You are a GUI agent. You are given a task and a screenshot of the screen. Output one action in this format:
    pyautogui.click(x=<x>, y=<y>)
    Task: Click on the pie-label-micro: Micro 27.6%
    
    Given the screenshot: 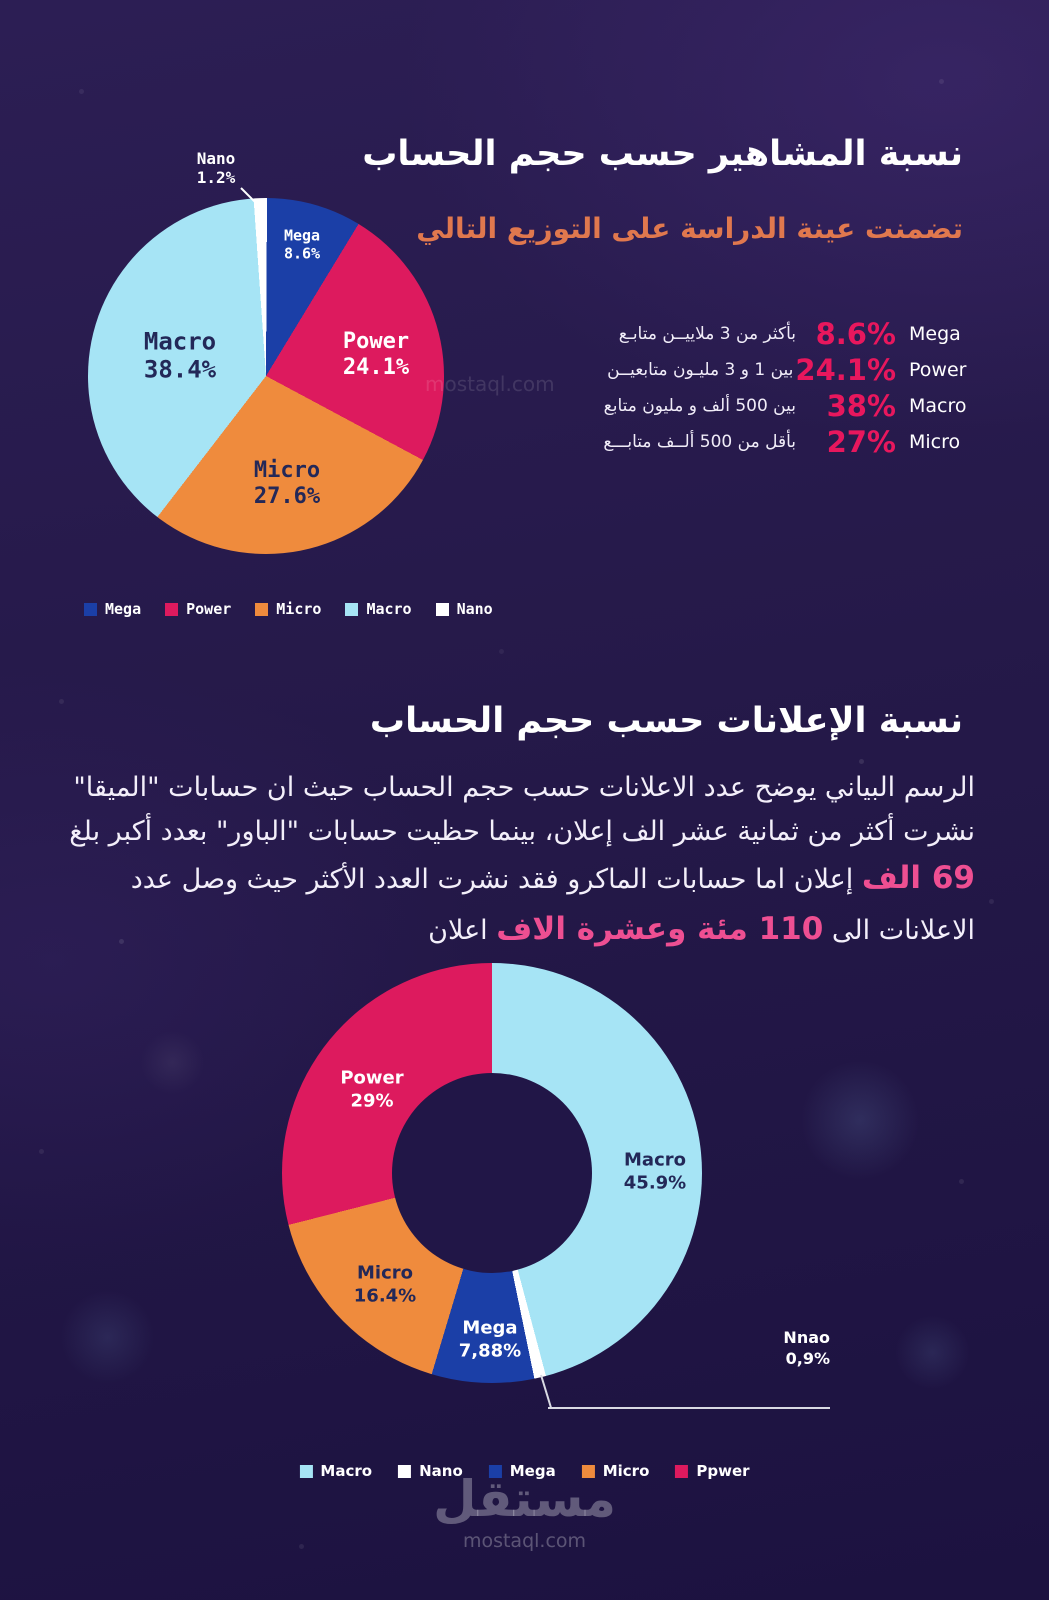 What is the action you would take?
    pyautogui.click(x=287, y=484)
    